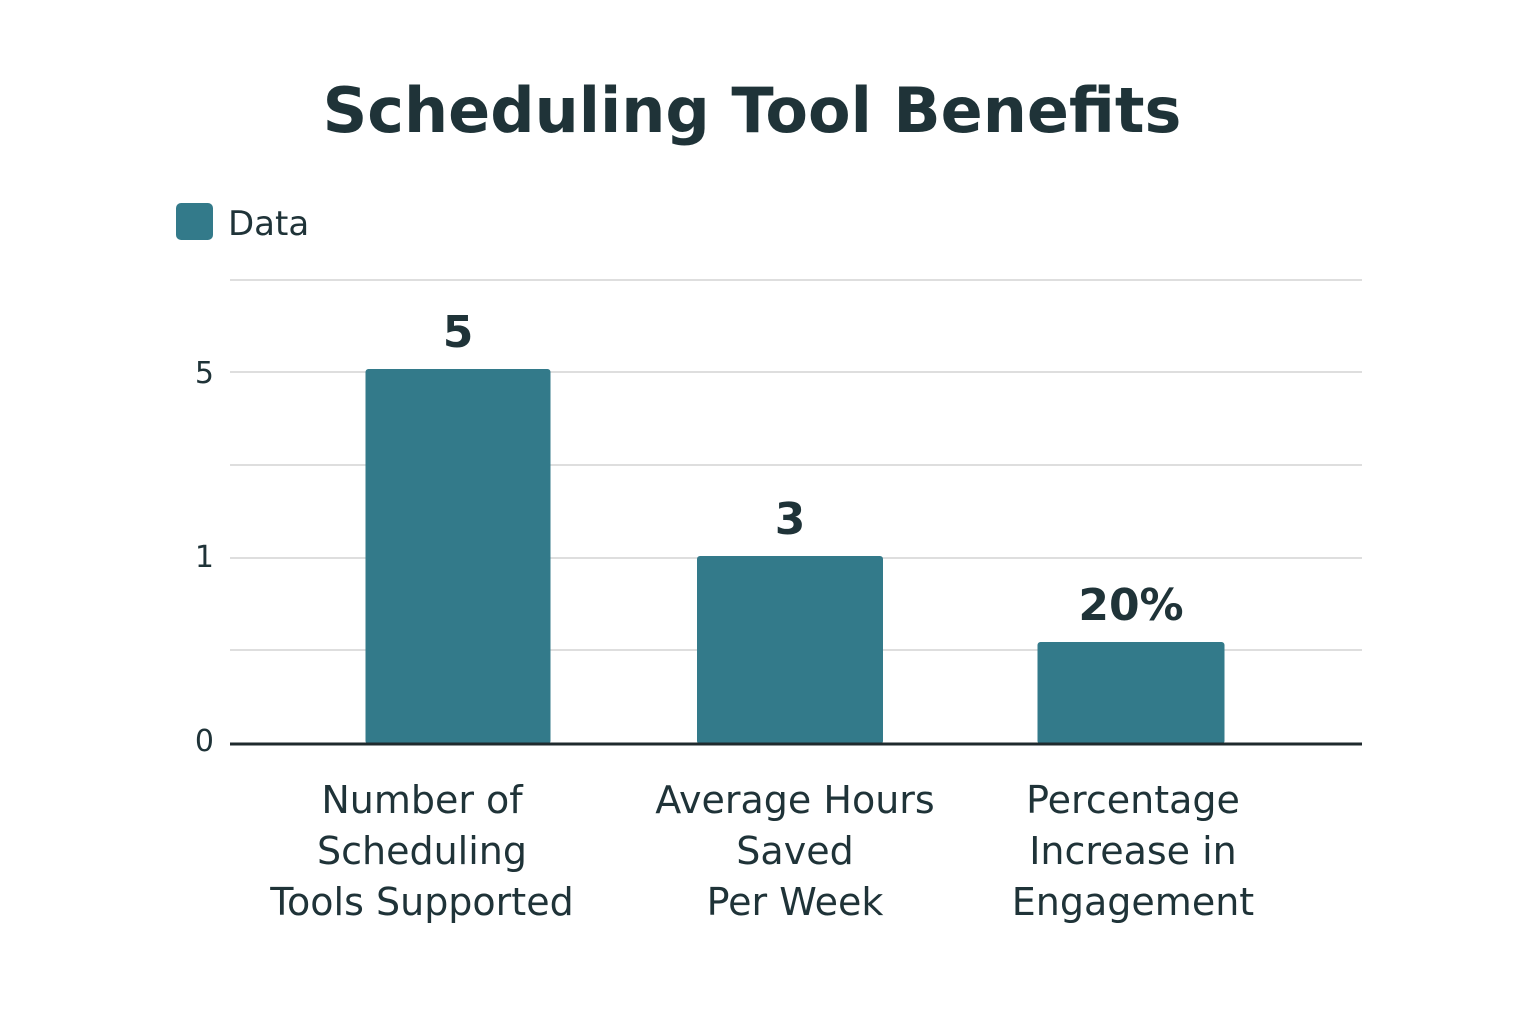  Describe the element at coordinates (1133, 902) in the screenshot. I see `category-label: Engagement` at that location.